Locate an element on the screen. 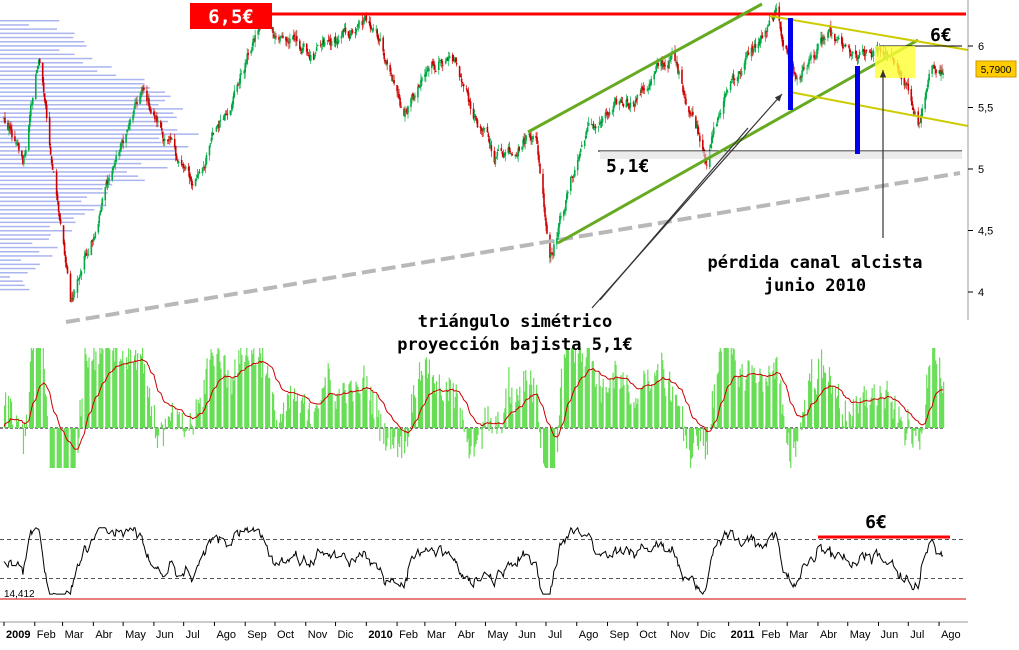 This screenshot has height=650, width=1019. x-tick-label: Oct is located at coordinates (285, 635).